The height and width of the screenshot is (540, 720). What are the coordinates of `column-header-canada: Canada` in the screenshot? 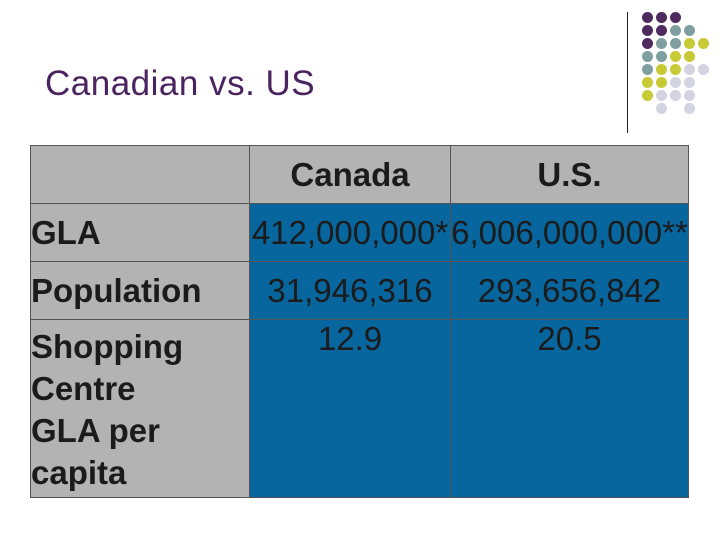 It's located at (350, 174).